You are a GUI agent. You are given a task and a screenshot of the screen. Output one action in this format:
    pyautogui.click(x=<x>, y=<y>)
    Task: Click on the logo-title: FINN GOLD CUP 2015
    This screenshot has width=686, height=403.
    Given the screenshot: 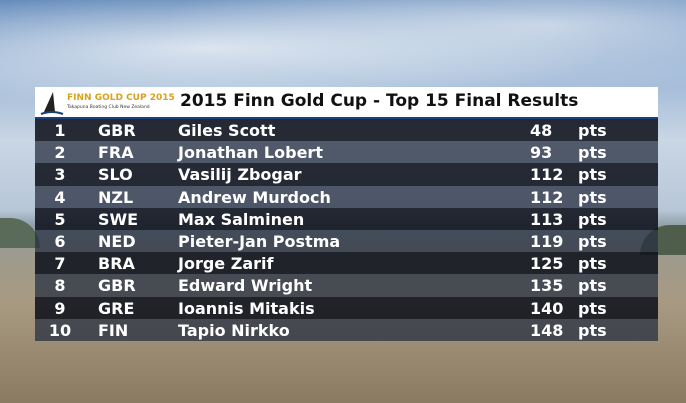 What is the action you would take?
    pyautogui.click(x=121, y=98)
    